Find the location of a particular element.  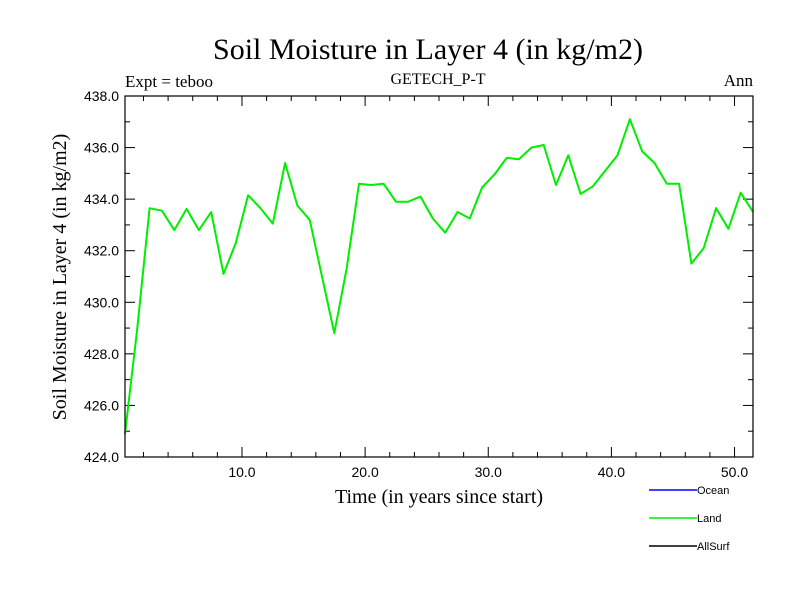

y-tick-label: 430.0 is located at coordinates (101, 302).